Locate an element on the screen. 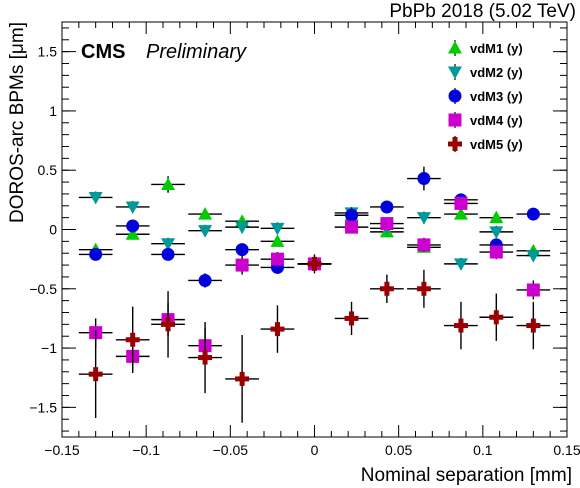 The image size is (580, 488). y-tick-label: −0.5 is located at coordinates (43, 289).